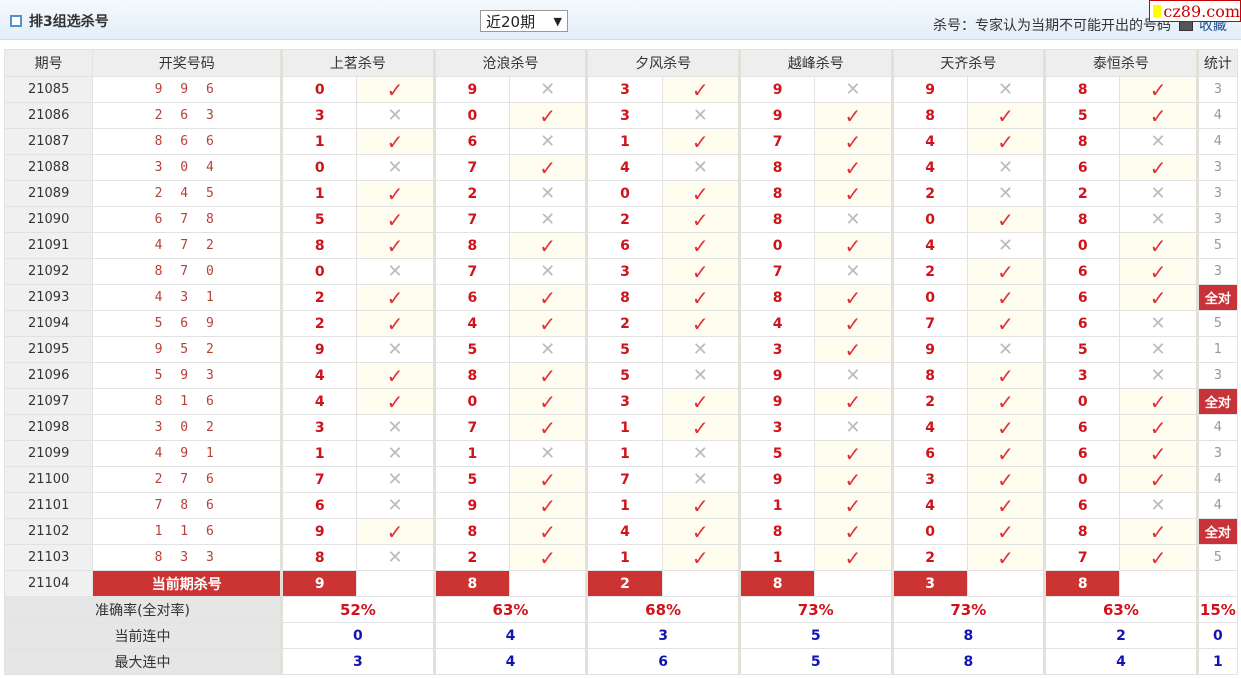 This screenshot has width=1241, height=678. Describe the element at coordinates (1120, 63) in the screenshot. I see `header-expert: 泰恒杀号` at that location.